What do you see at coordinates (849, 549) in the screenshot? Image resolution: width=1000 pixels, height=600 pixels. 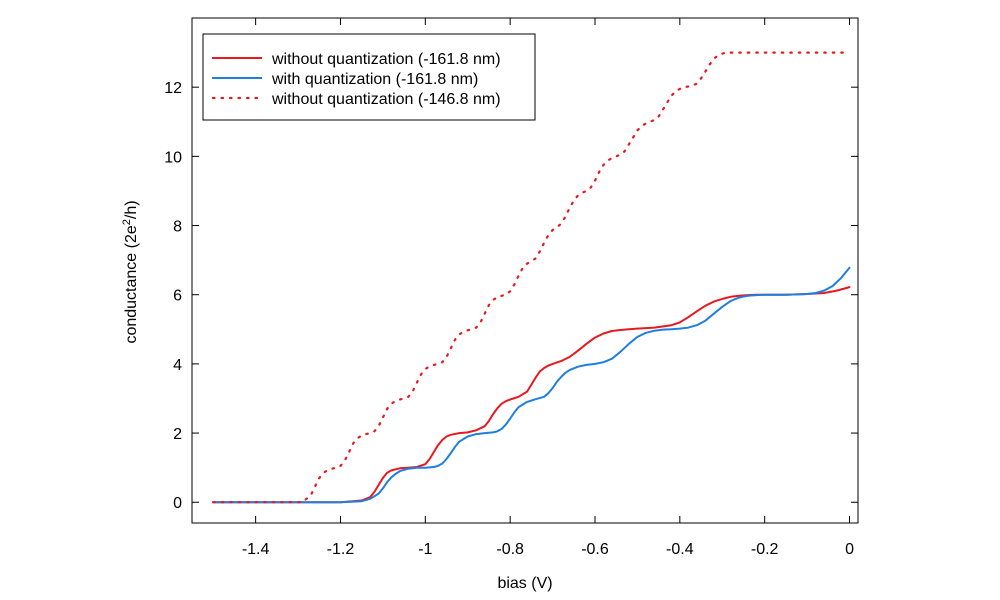 I see `x-tick-label: 0` at bounding box center [849, 549].